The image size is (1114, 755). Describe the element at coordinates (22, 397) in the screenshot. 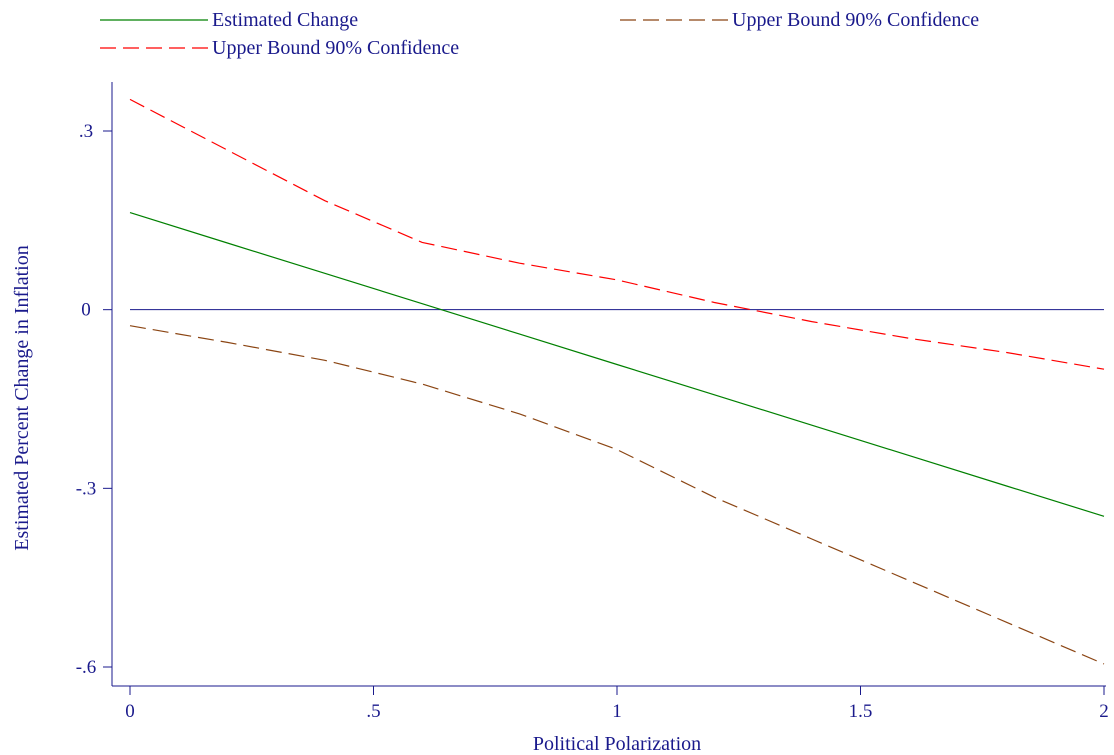

I see `y-axis-label: Estimated Percent Change in Inflation` at that location.